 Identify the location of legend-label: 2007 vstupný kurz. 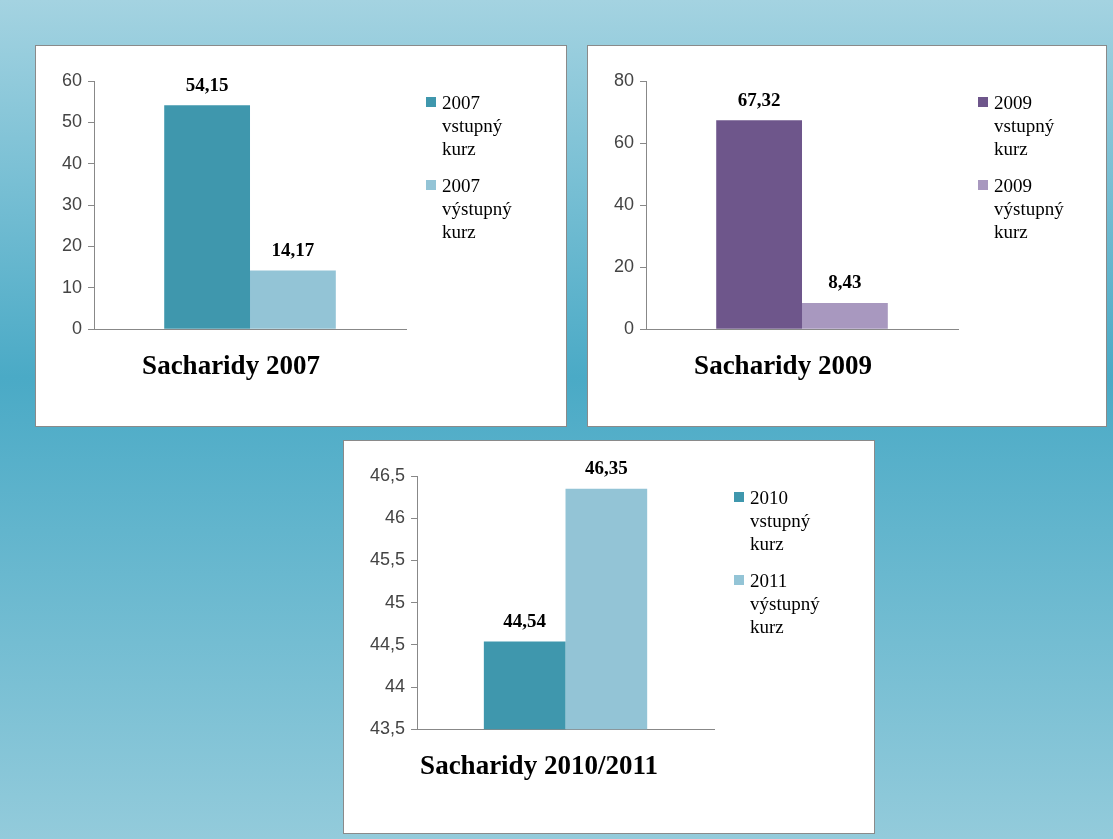
(473, 125).